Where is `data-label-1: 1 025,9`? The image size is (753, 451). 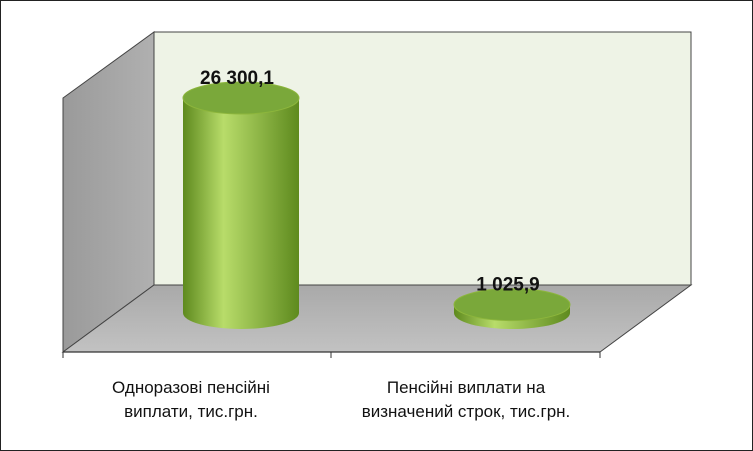 data-label-1: 1 025,9 is located at coordinates (507, 285).